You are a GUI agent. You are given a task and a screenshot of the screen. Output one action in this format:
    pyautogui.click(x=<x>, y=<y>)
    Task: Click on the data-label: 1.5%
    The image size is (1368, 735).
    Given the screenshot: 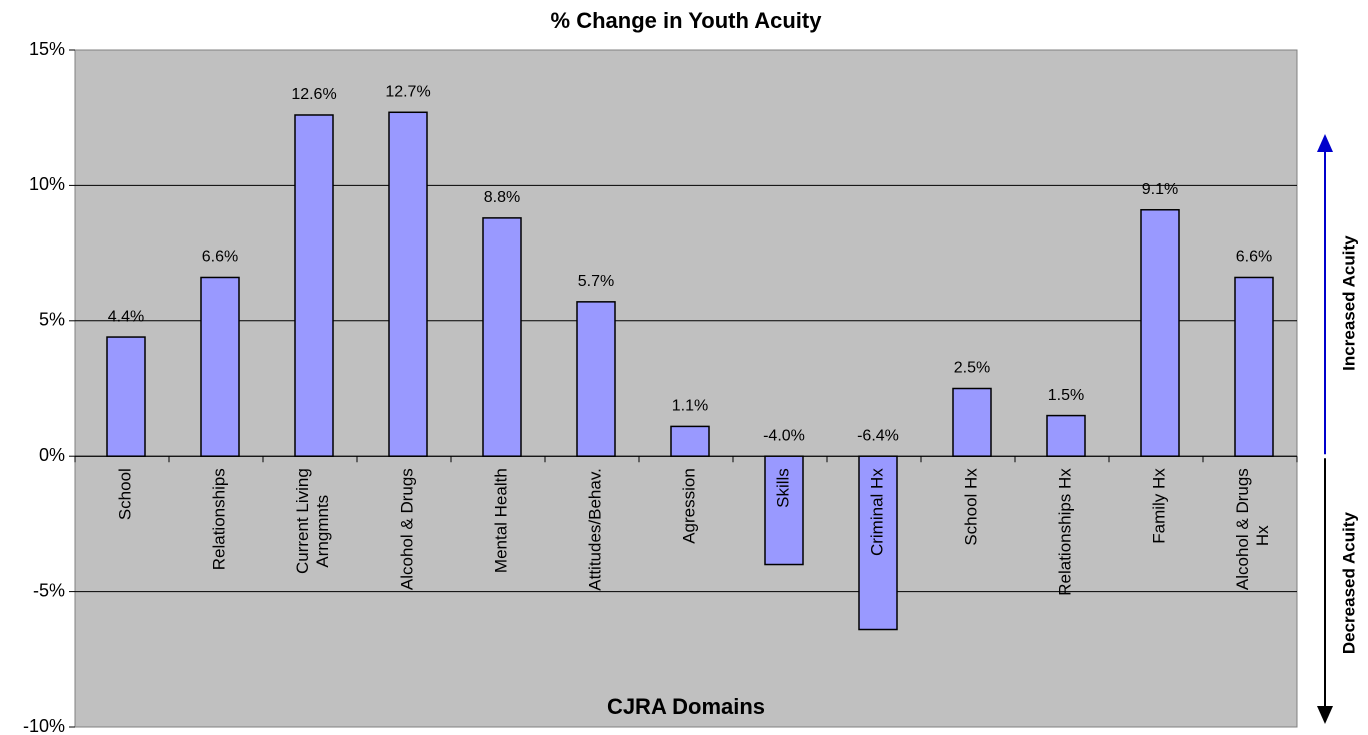 What is the action you would take?
    pyautogui.click(x=1066, y=395)
    